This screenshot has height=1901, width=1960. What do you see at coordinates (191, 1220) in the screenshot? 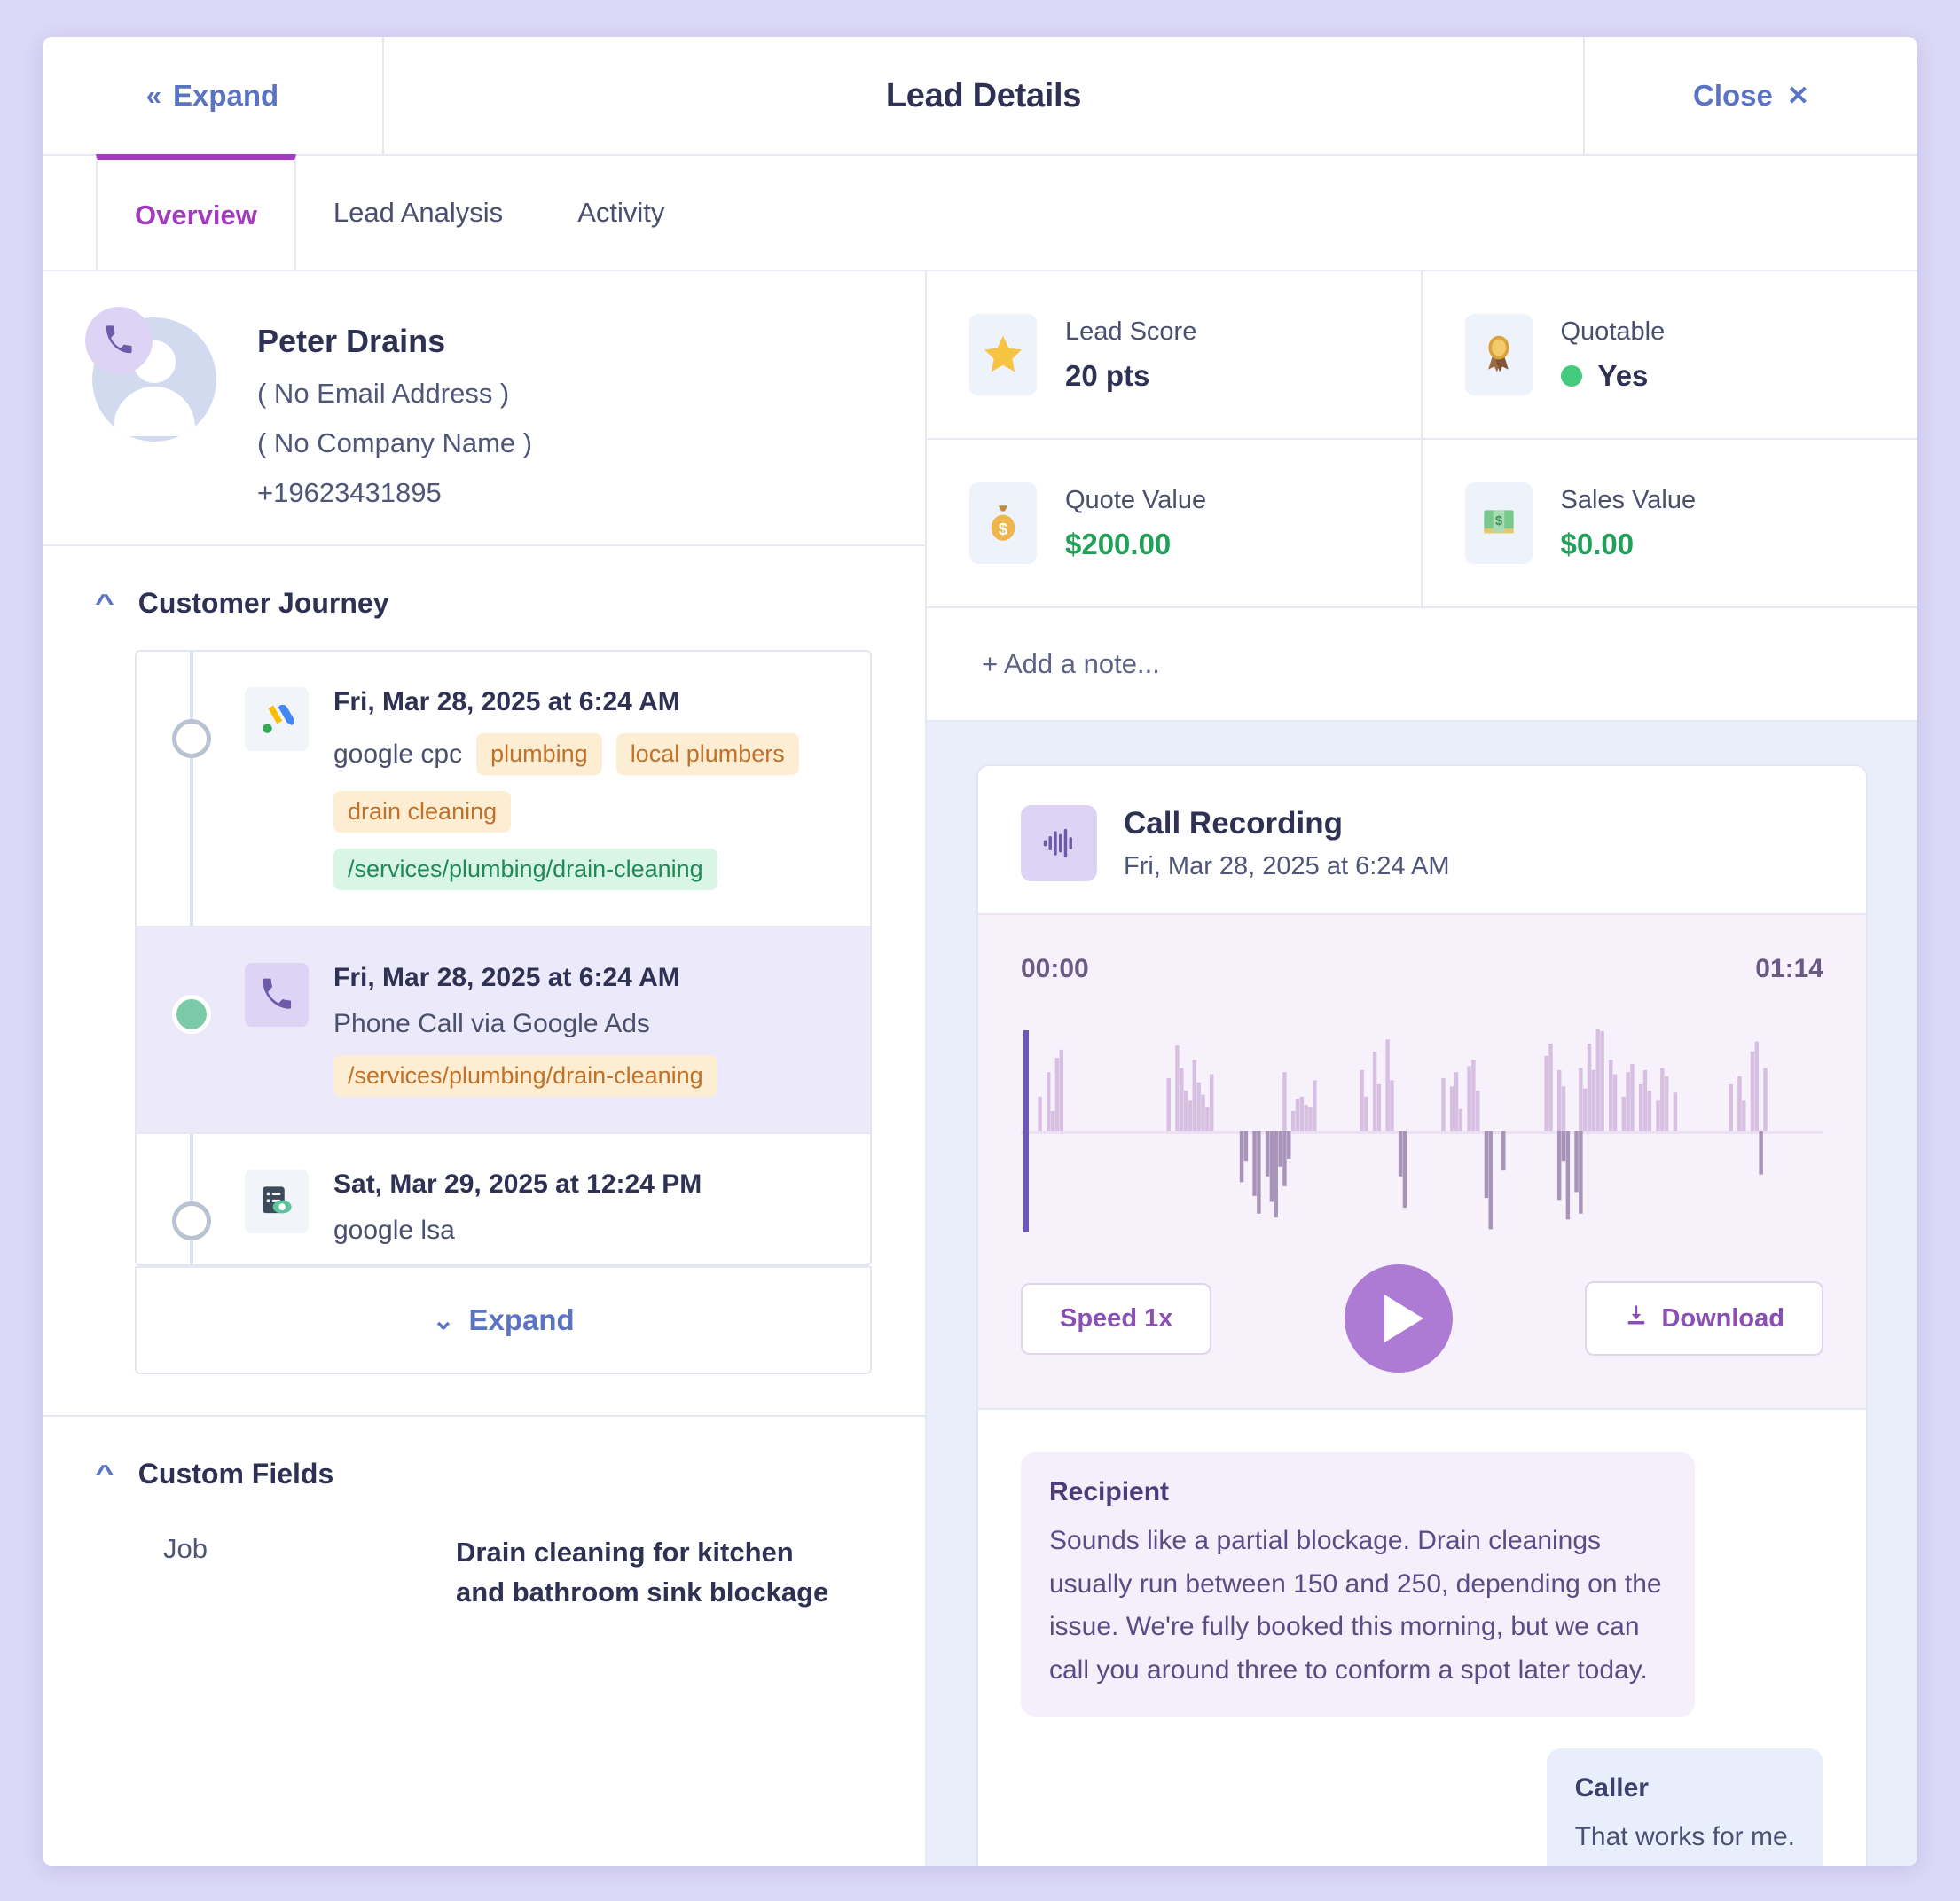
I see `timeline-dot-hollow` at bounding box center [191, 1220].